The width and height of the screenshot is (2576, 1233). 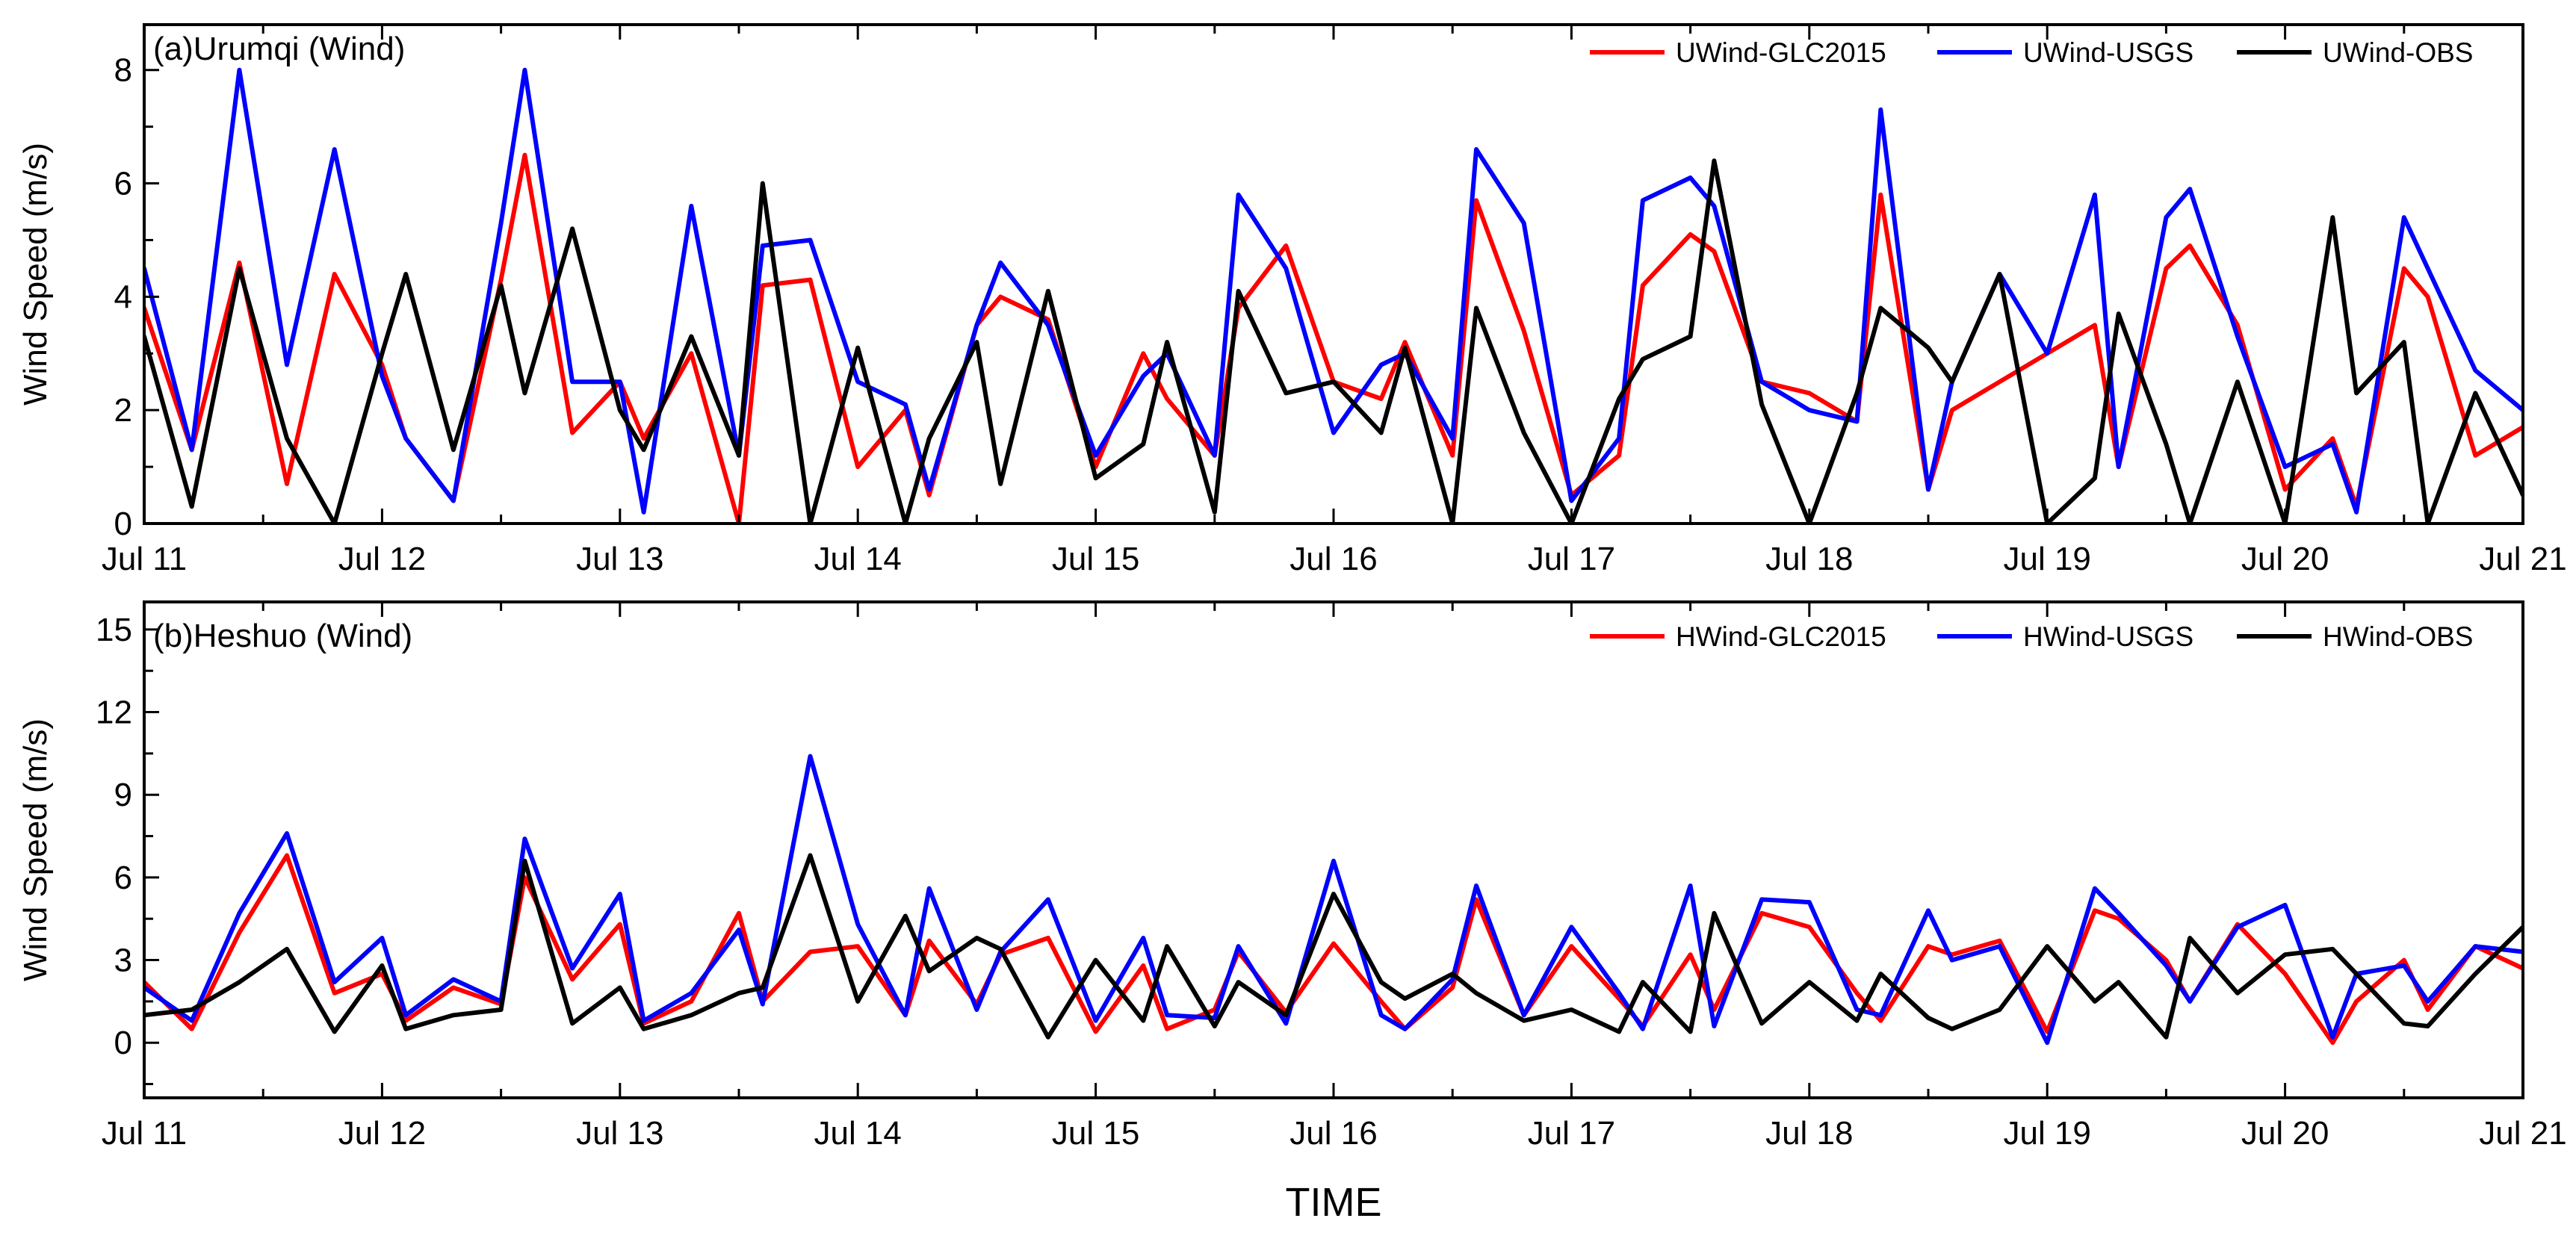 I want to click on y-tick-label: 9, so click(x=123, y=795).